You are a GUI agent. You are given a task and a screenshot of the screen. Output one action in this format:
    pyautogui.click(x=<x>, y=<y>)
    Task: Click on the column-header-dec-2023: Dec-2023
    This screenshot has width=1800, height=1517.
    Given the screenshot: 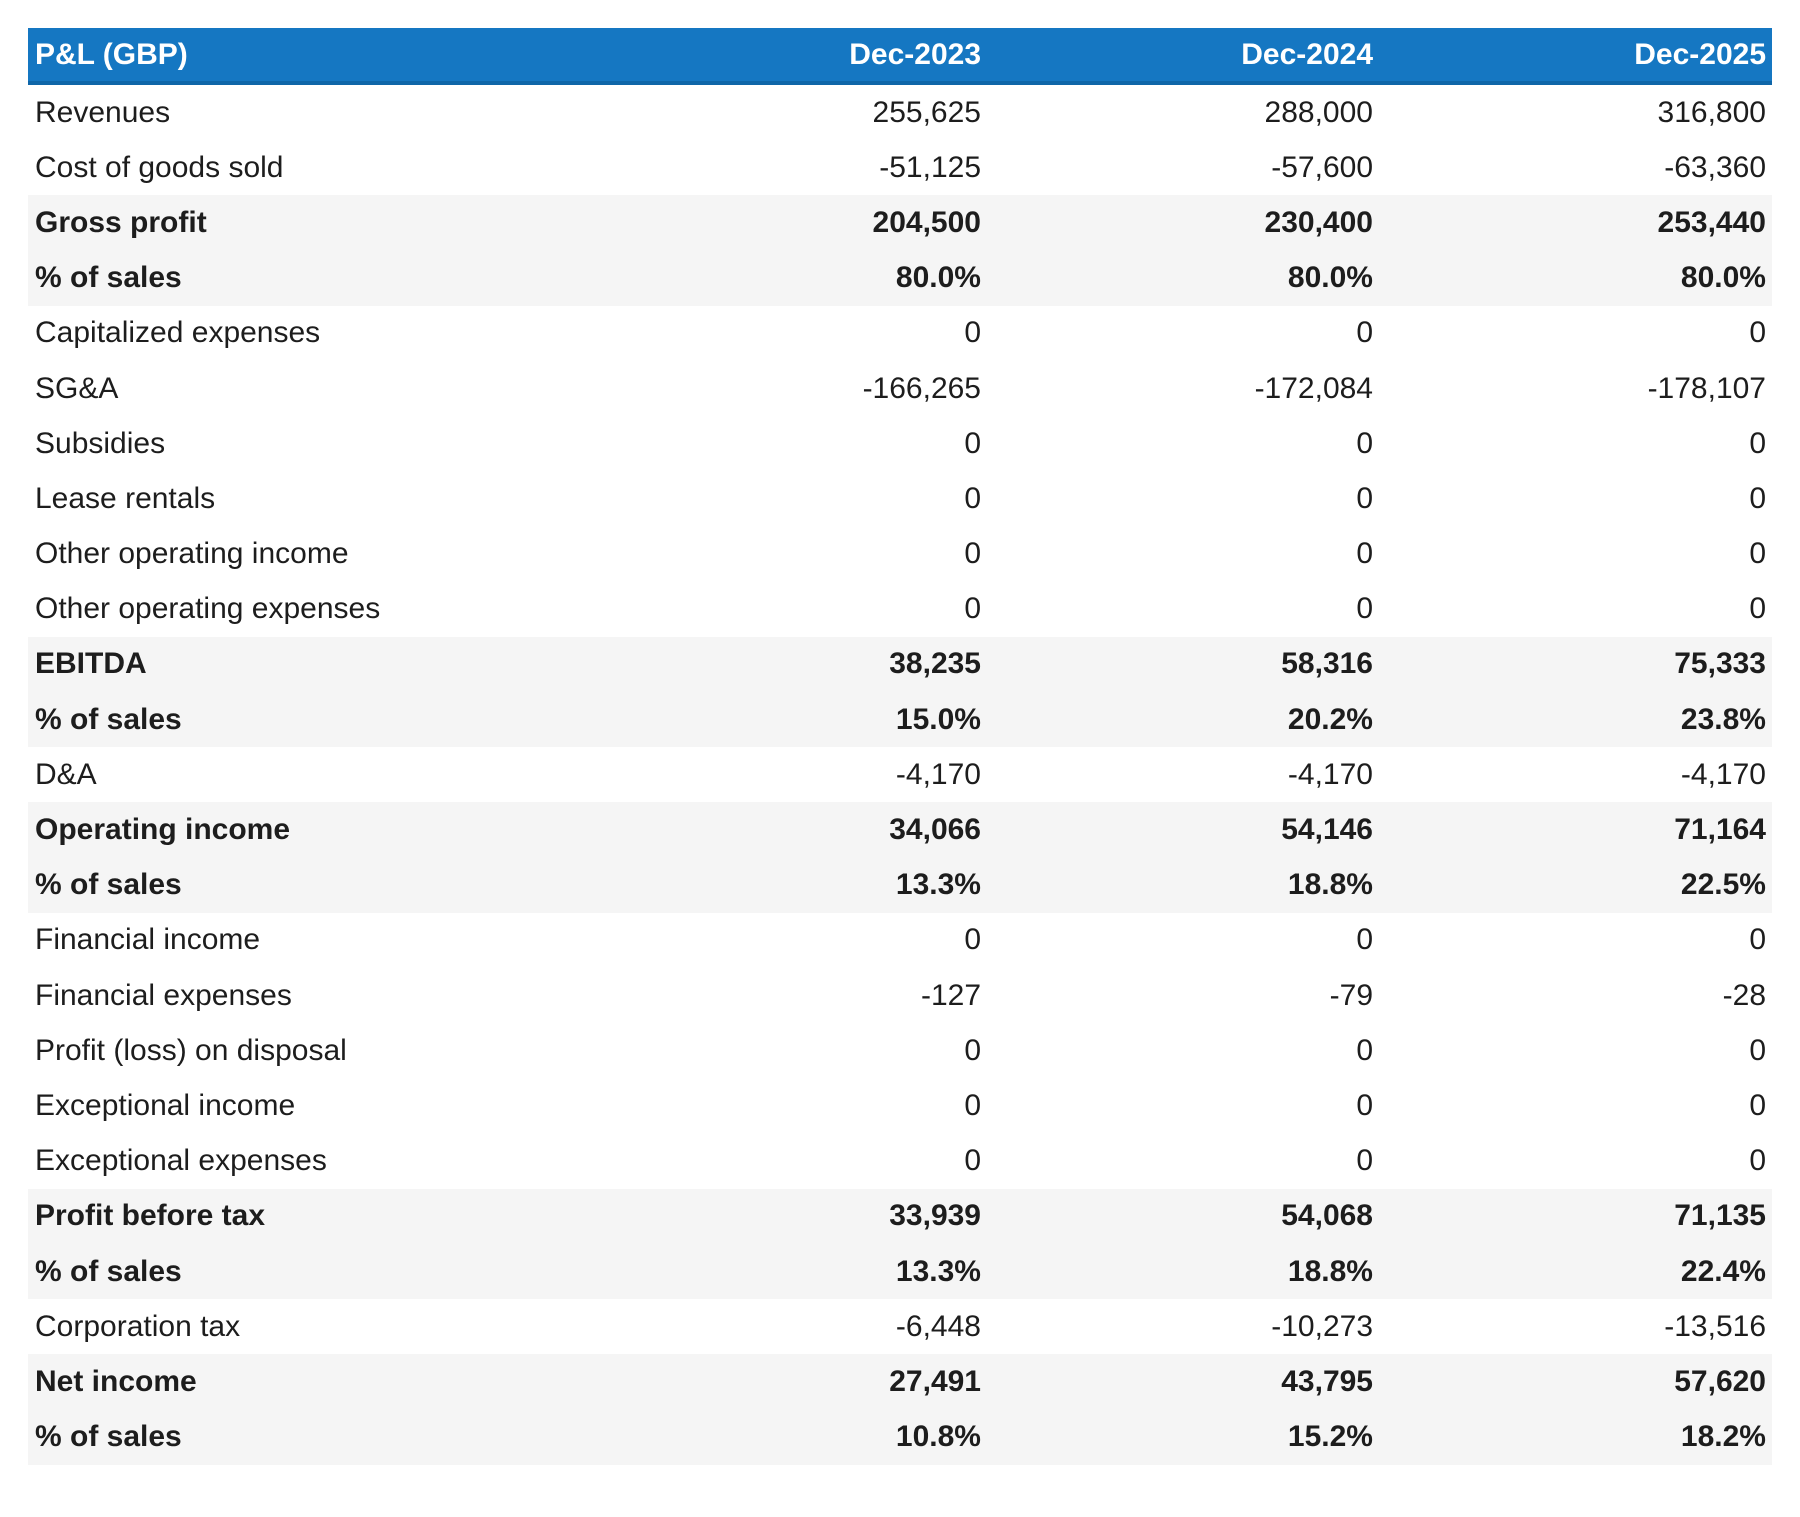 What is the action you would take?
    pyautogui.click(x=915, y=54)
    